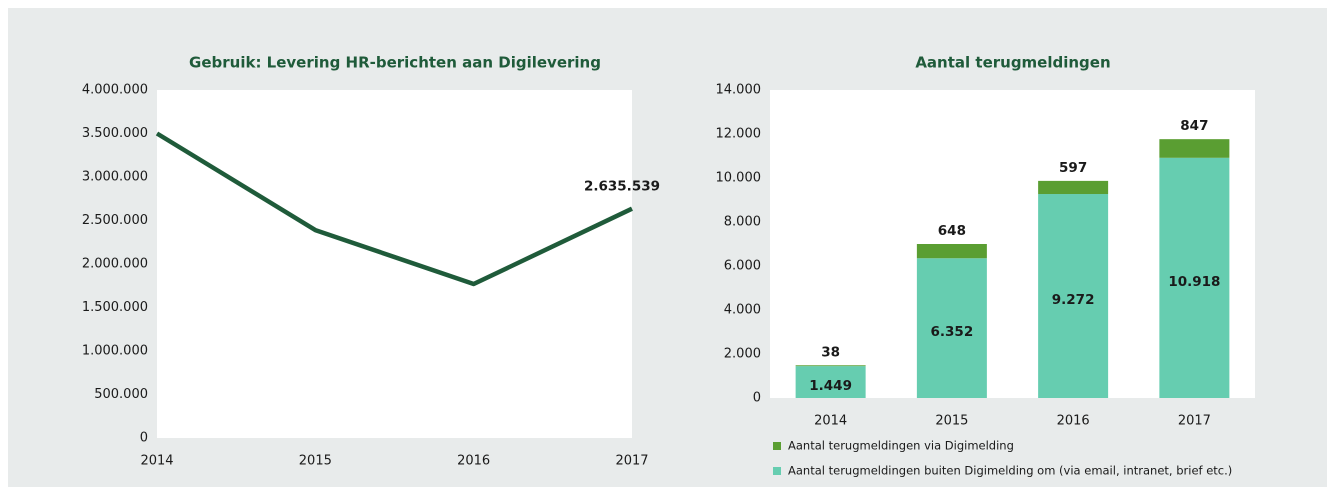  What do you see at coordinates (115, 177) in the screenshot?
I see `y-tick-label: 3.000.000` at bounding box center [115, 177].